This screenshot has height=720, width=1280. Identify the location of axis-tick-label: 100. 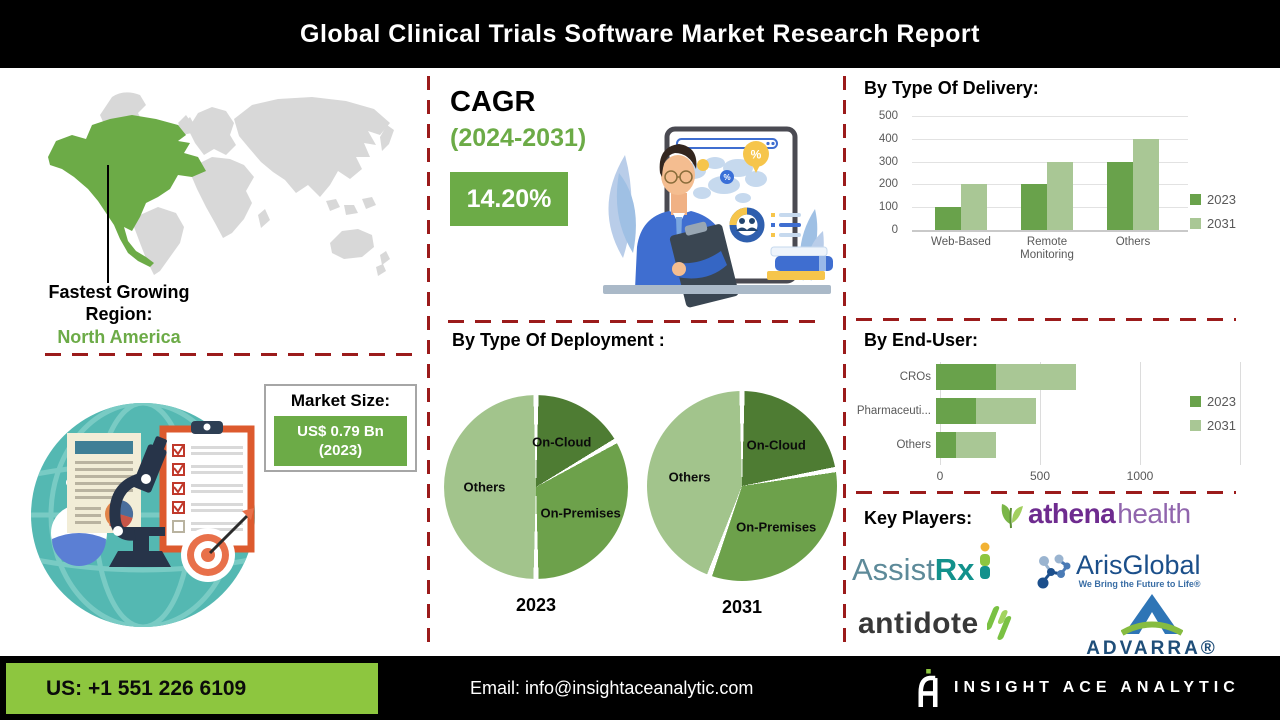
(888, 207).